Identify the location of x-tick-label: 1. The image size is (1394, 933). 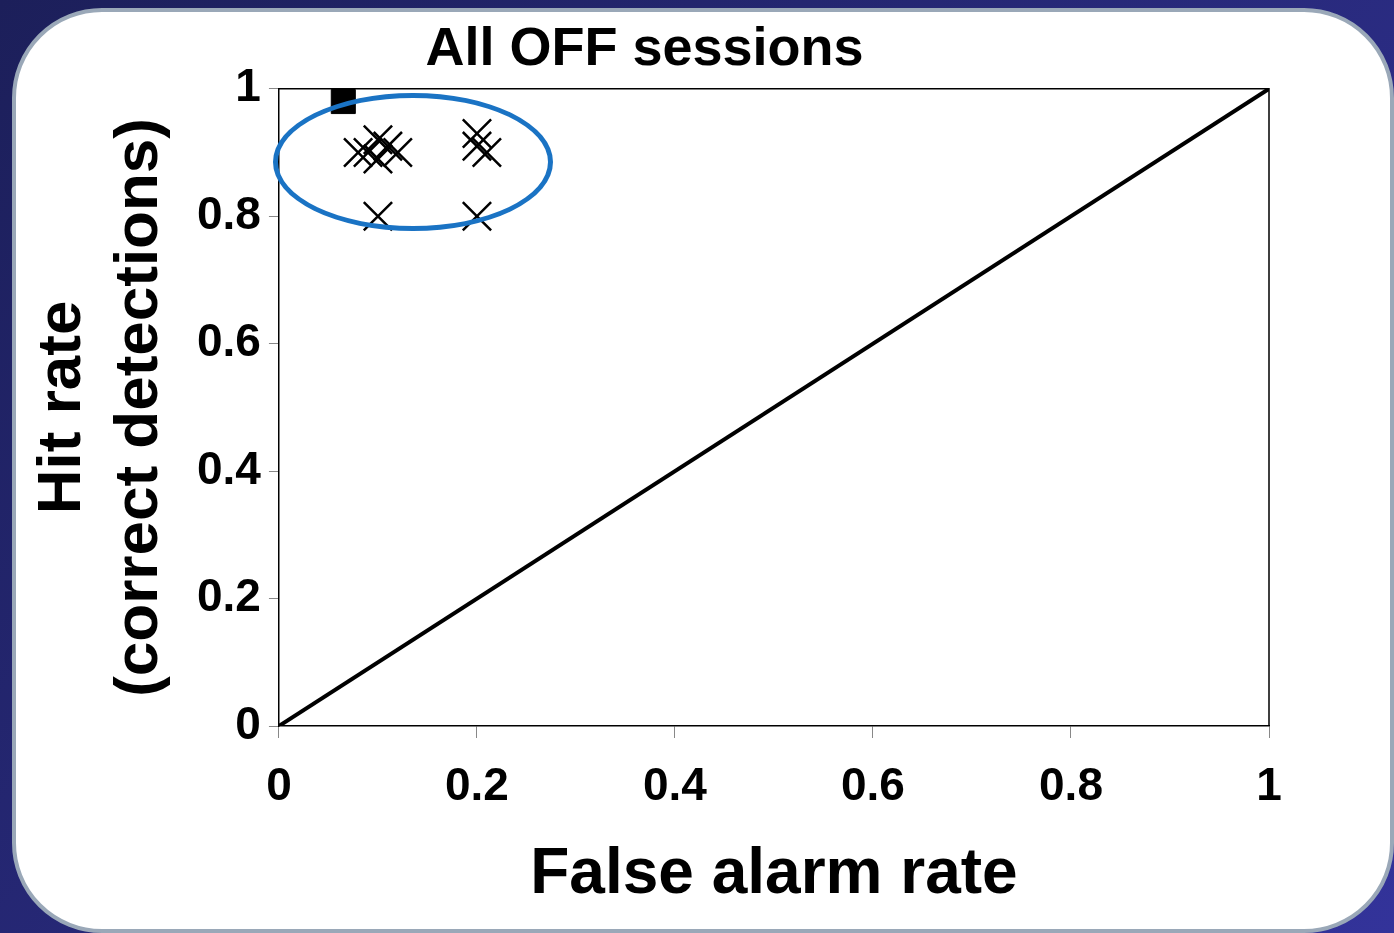
(1269, 784).